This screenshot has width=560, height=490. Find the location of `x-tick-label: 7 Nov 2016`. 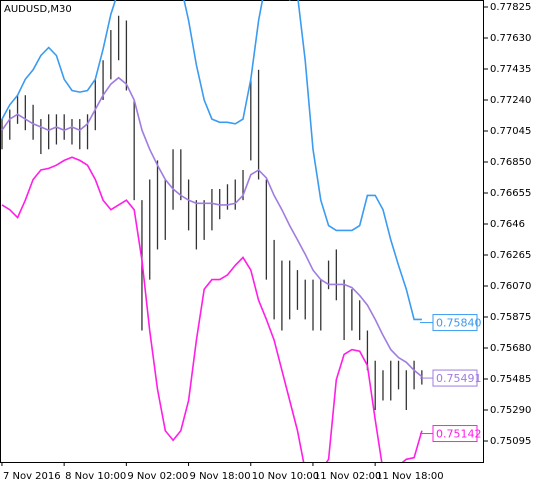

x-tick-label: 7 Nov 2016 is located at coordinates (32, 476).